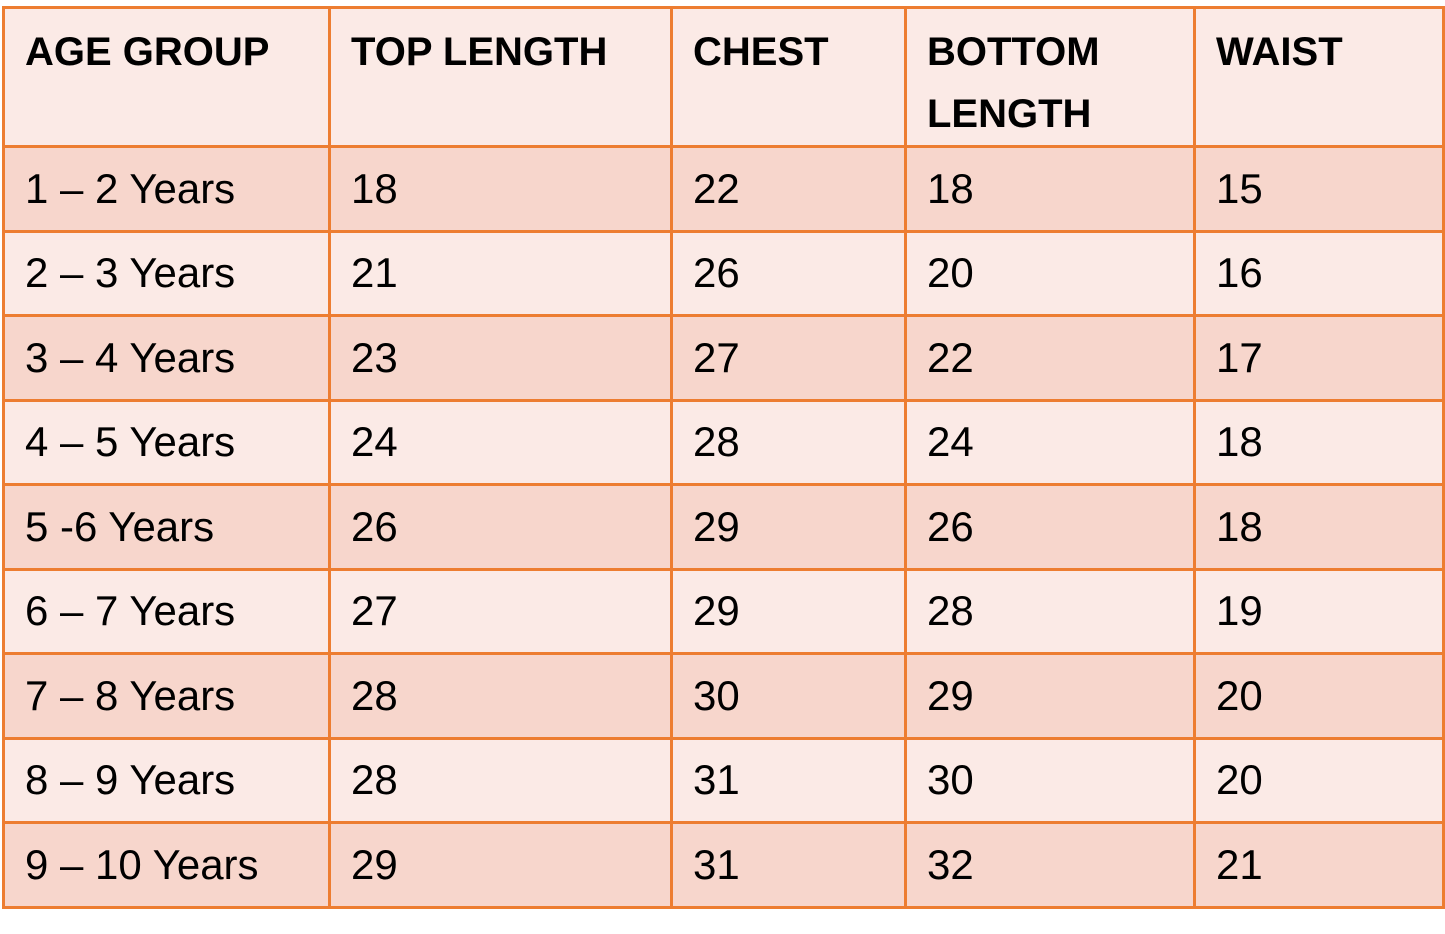 This screenshot has width=1445, height=934. What do you see at coordinates (1050, 696) in the screenshot?
I see `cell-bottom-length: 29` at bounding box center [1050, 696].